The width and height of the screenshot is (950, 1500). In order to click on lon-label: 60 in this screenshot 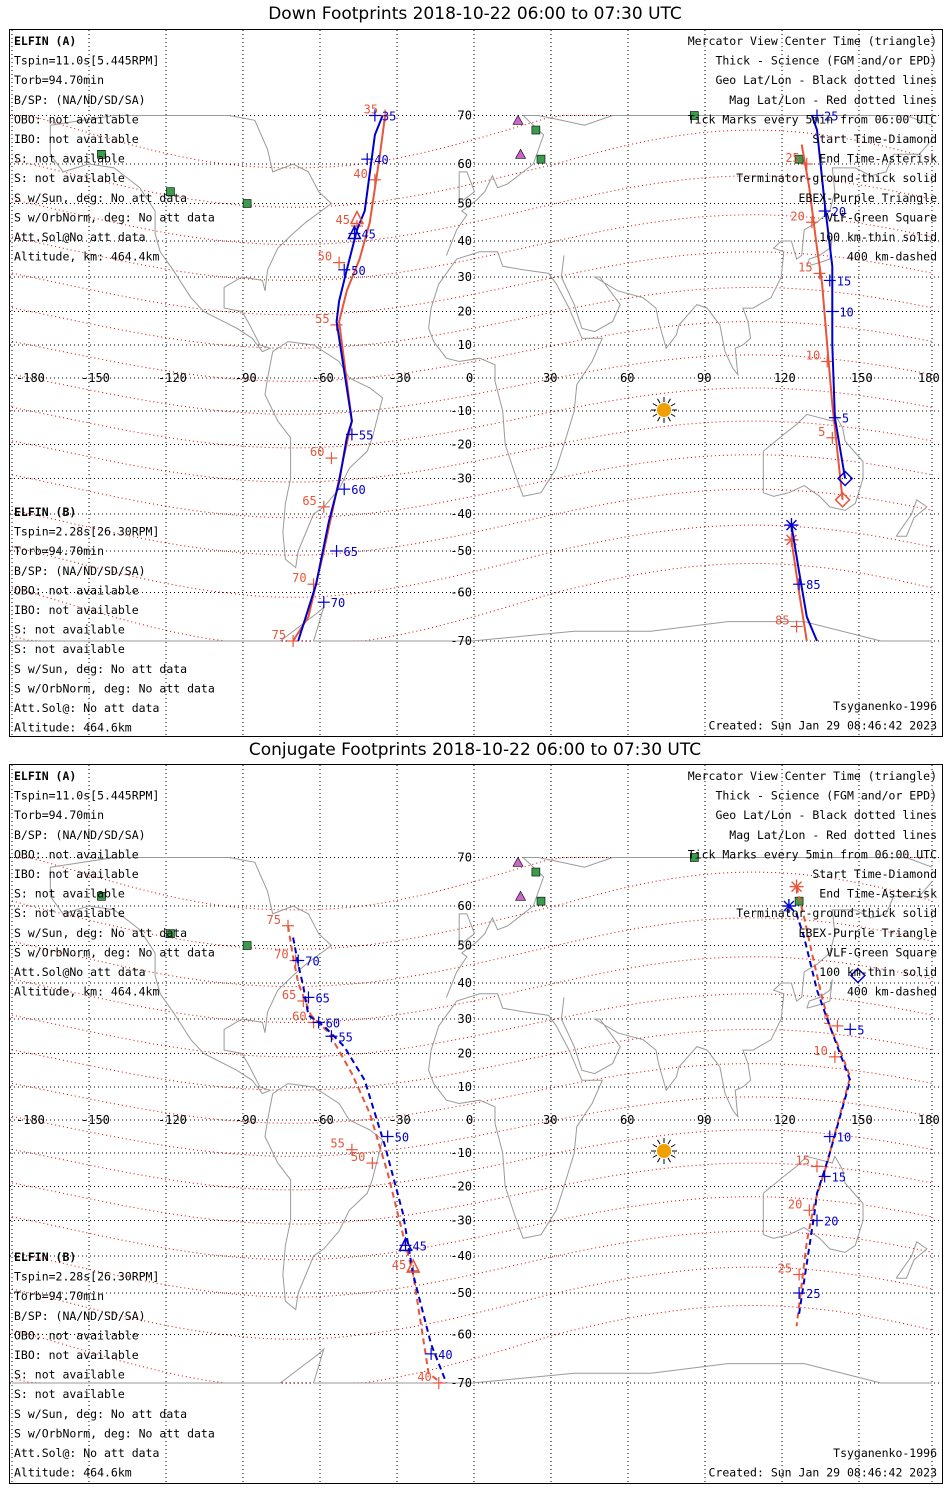, I will do `click(627, 1120)`.